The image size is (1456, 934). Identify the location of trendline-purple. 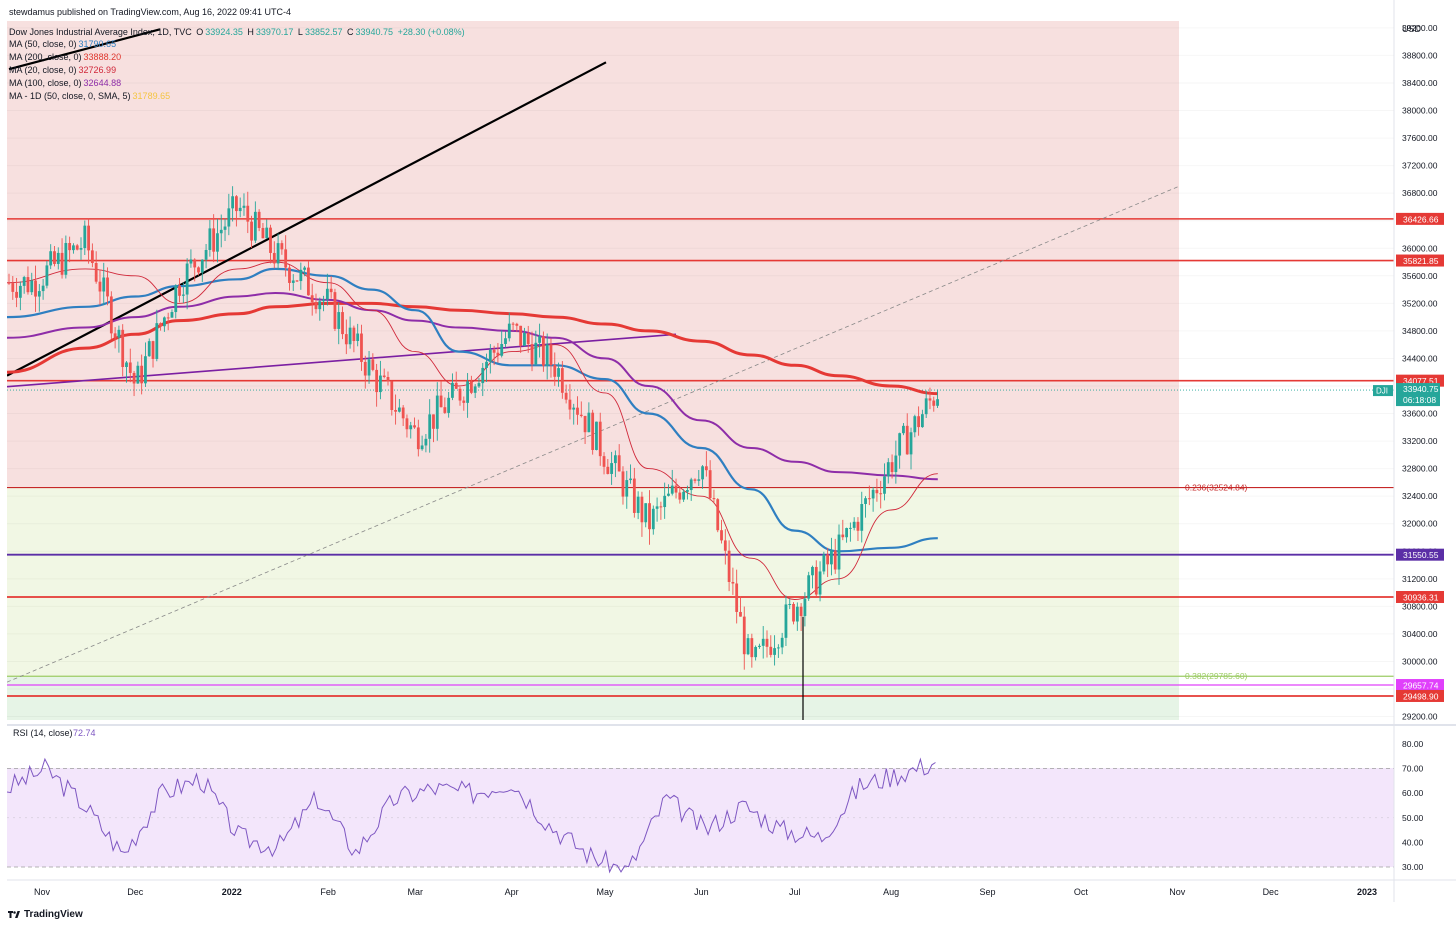
(342, 360).